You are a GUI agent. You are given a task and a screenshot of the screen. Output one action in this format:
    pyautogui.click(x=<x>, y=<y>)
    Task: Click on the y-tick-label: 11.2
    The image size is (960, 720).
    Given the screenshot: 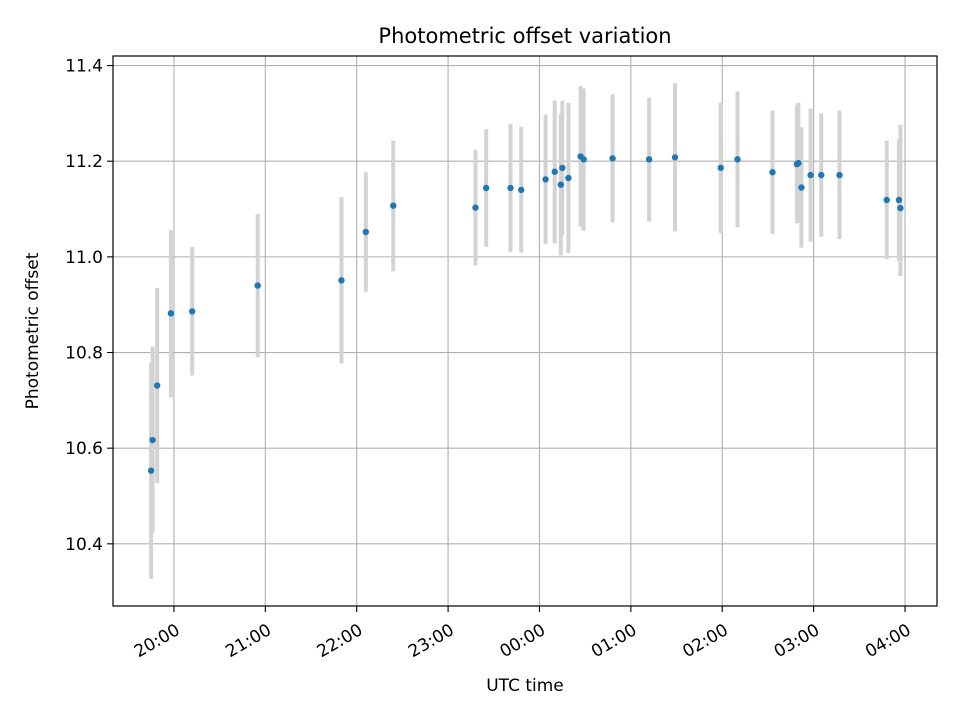 What is the action you would take?
    pyautogui.click(x=84, y=162)
    